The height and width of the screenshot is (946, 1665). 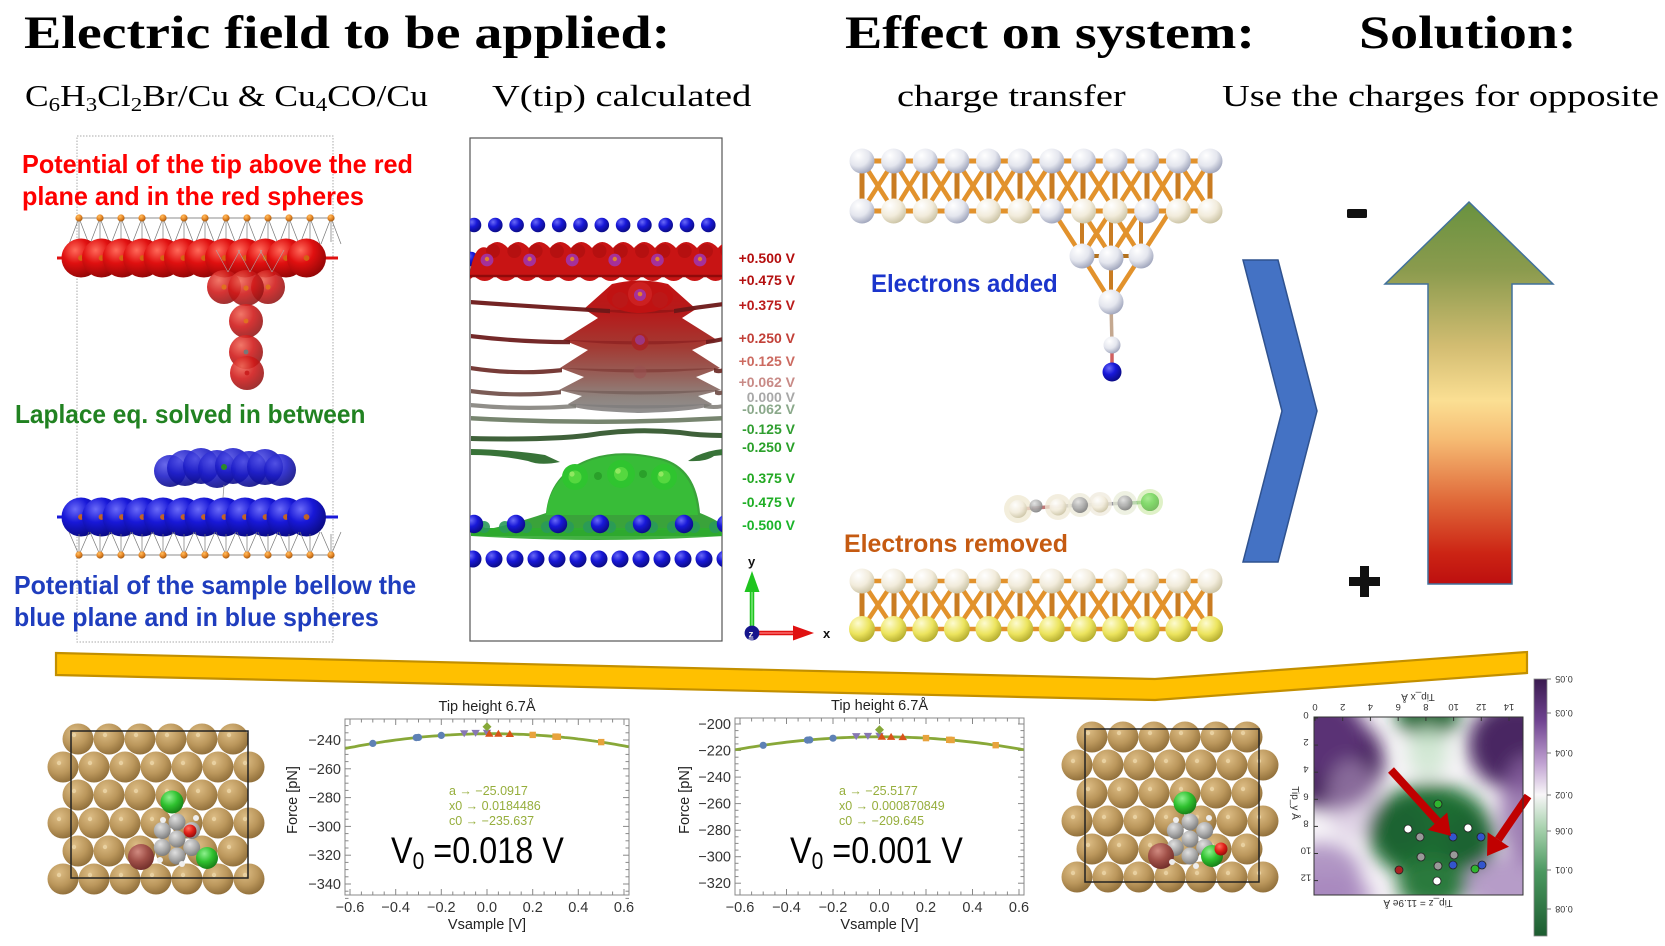 What do you see at coordinates (1564, 679) in the screenshot?
I see `svg-text: 0.05` at bounding box center [1564, 679].